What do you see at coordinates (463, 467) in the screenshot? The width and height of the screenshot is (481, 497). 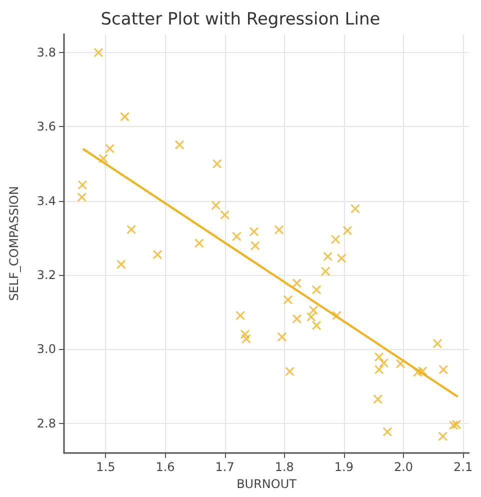 I see `x-tick-label: 2.1` at bounding box center [463, 467].